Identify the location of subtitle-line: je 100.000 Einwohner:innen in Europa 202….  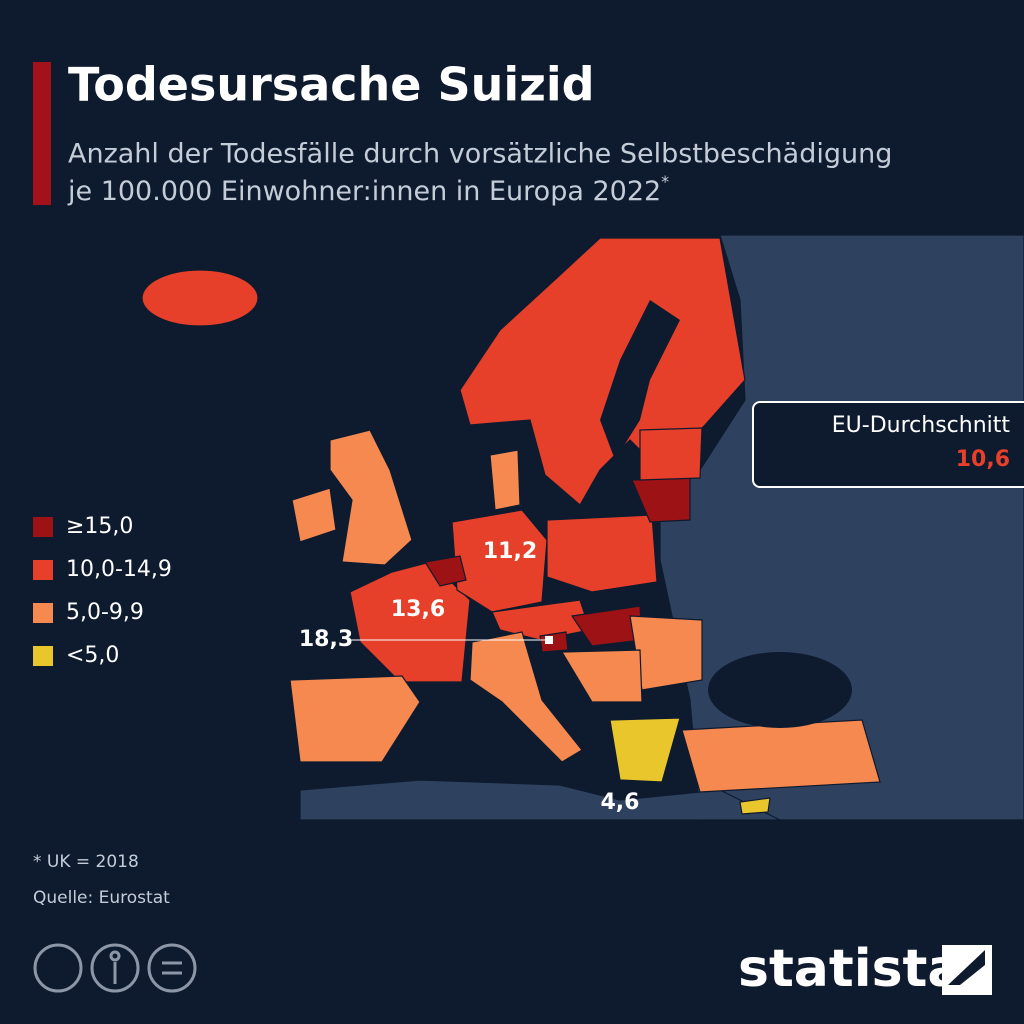
(368, 189).